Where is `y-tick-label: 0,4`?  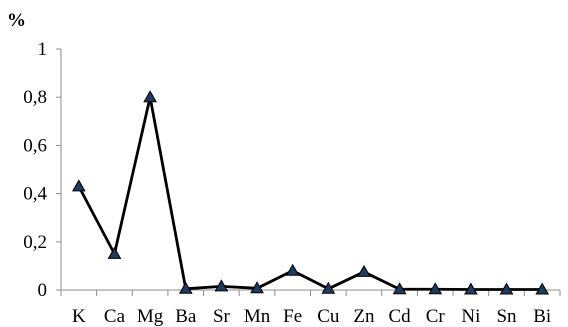
y-tick-label: 0,4 is located at coordinates (35, 194).